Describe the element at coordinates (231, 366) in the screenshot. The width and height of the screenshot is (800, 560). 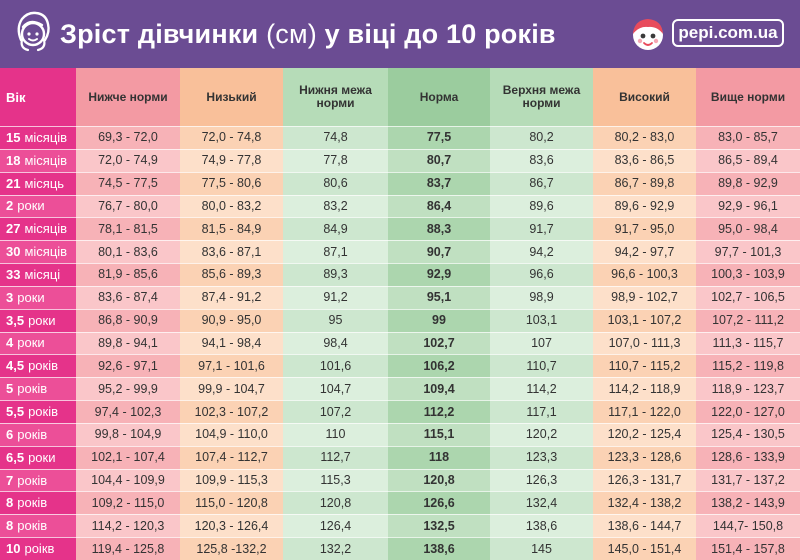
I see `cell-low: 97,1 - 101,6` at that location.